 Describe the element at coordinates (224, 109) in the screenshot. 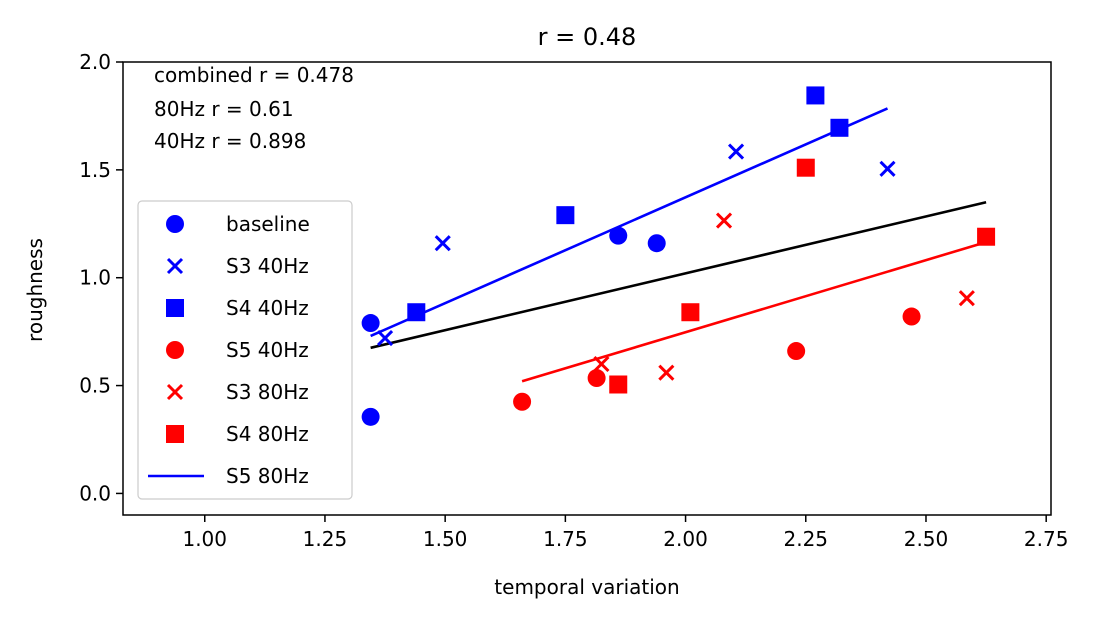

I see `annotation-80hz-r: 80Hz r = 0.61` at that location.